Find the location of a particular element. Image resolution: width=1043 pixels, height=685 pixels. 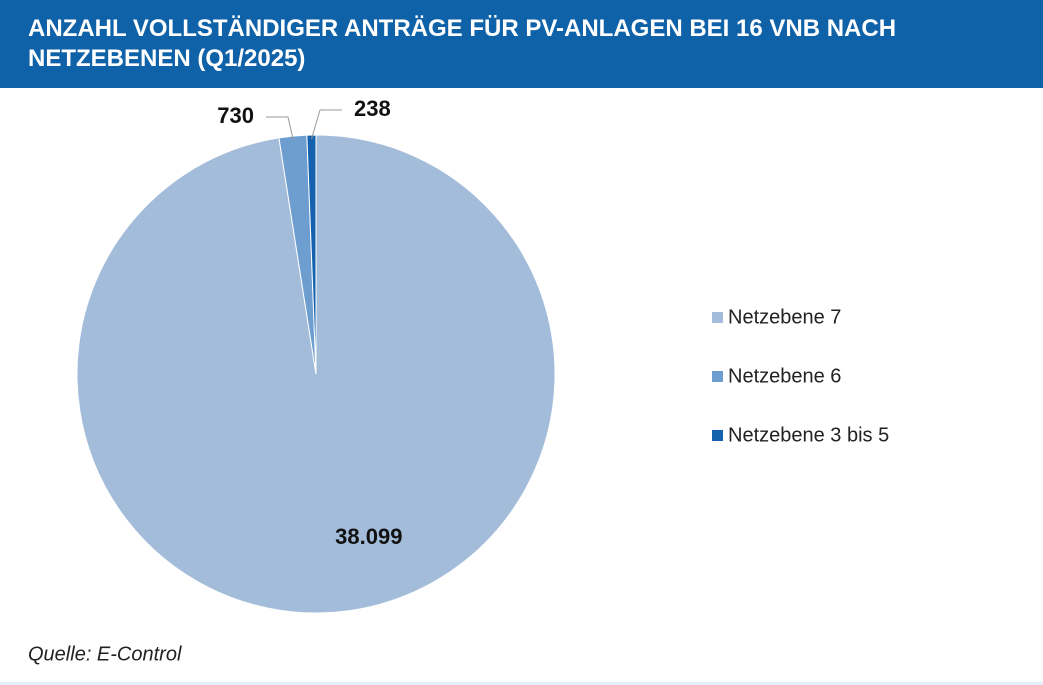

source: Quelle: E-Control is located at coordinates (105, 654).